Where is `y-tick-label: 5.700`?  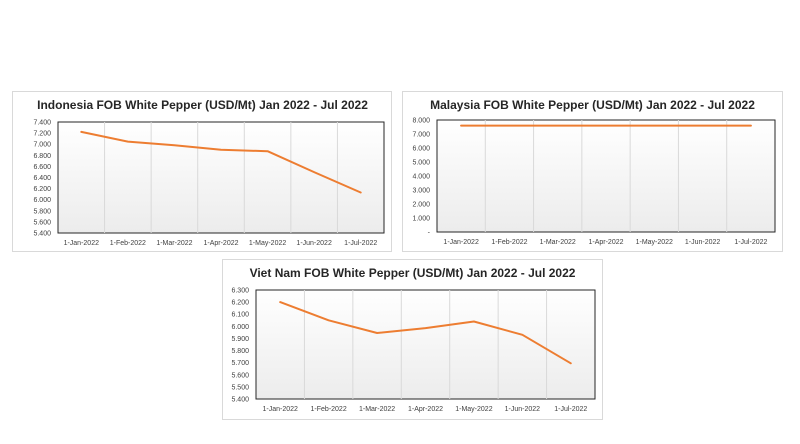 y-tick-label: 5.700 is located at coordinates (240, 363).